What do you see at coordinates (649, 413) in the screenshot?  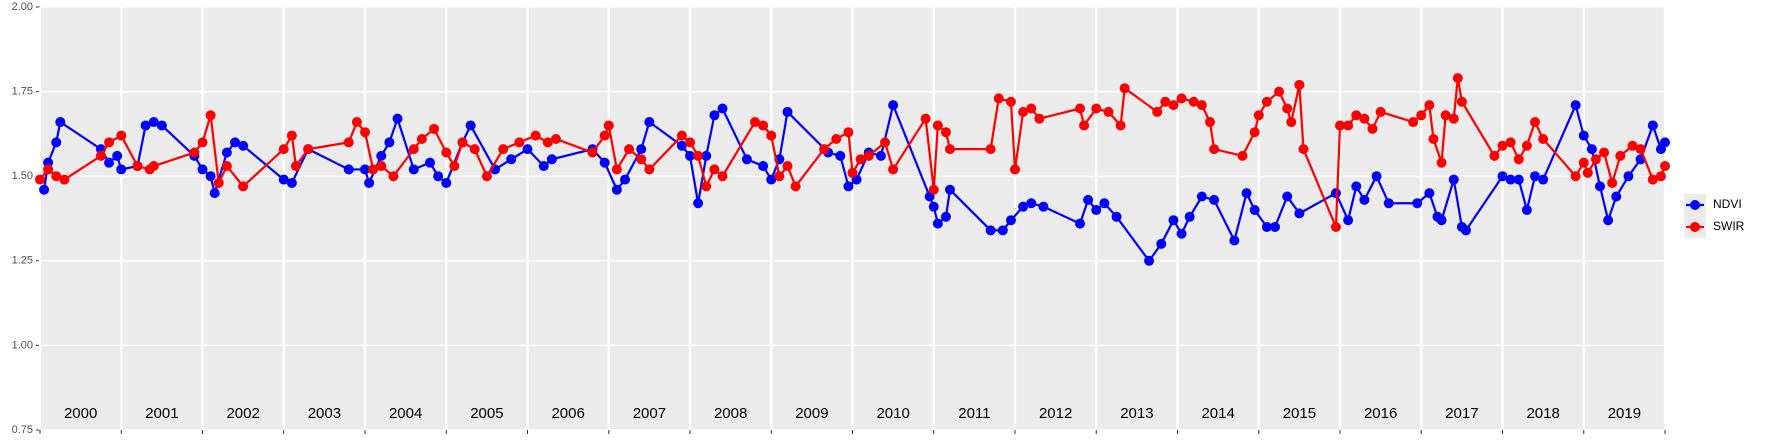 I see `year-label: 2007` at bounding box center [649, 413].